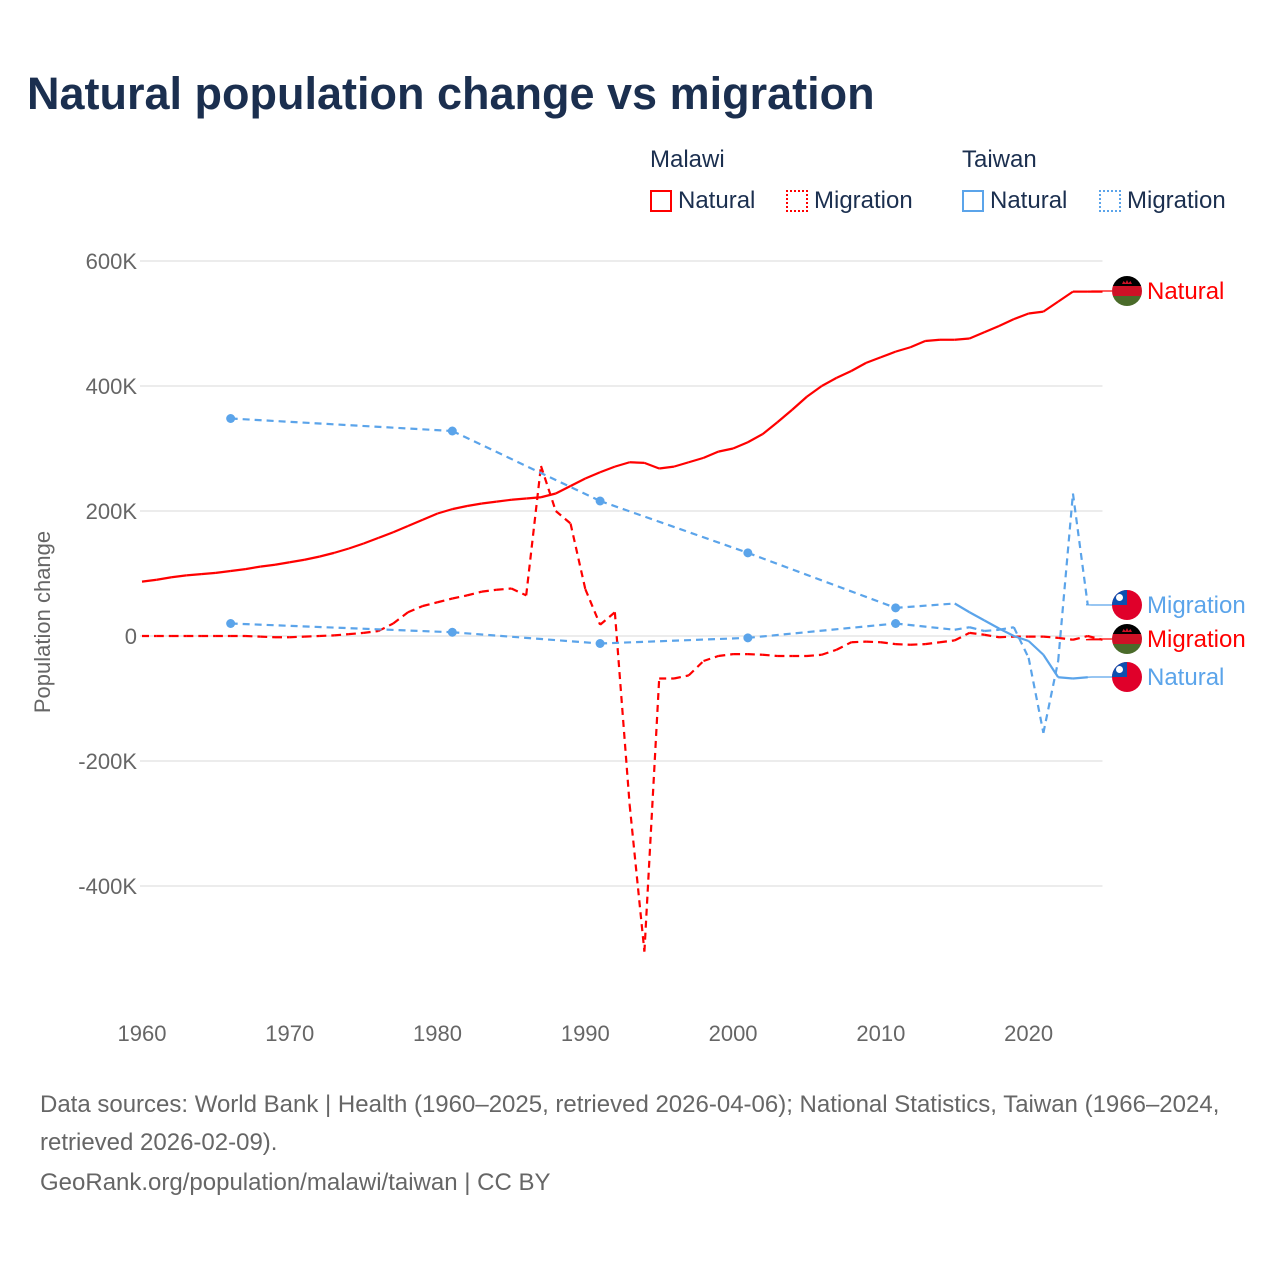 This screenshot has height=1280, width=1280. What do you see at coordinates (289, 1033) in the screenshot?
I see `x-tick-label: 1970` at bounding box center [289, 1033].